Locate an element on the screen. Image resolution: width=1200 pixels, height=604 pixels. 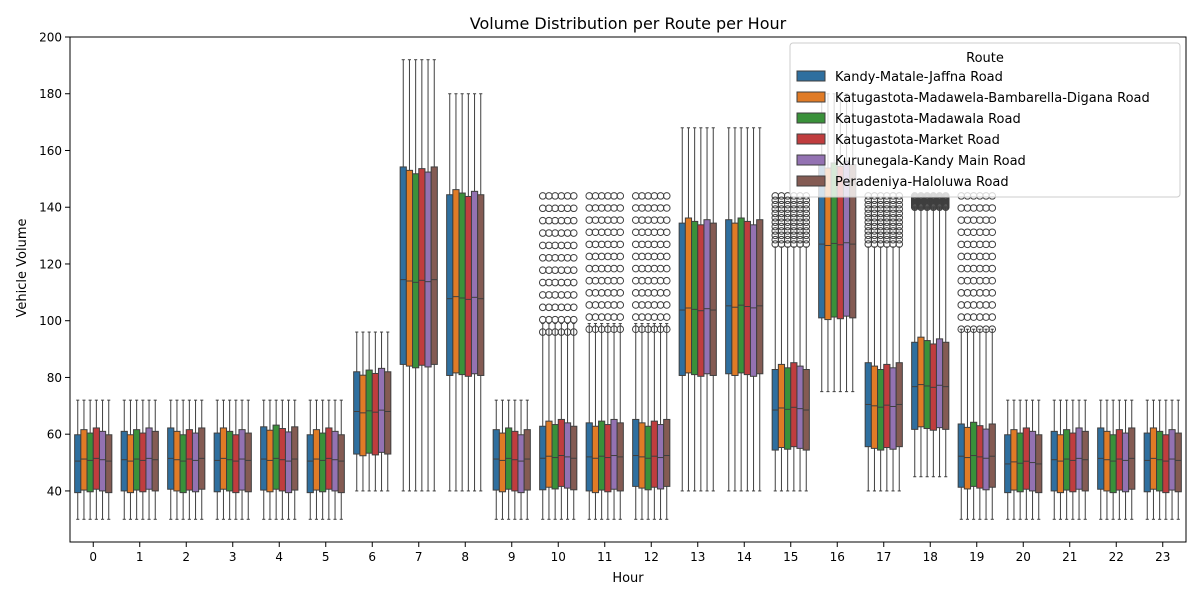
legend-swatch is located at coordinates (811, 139).